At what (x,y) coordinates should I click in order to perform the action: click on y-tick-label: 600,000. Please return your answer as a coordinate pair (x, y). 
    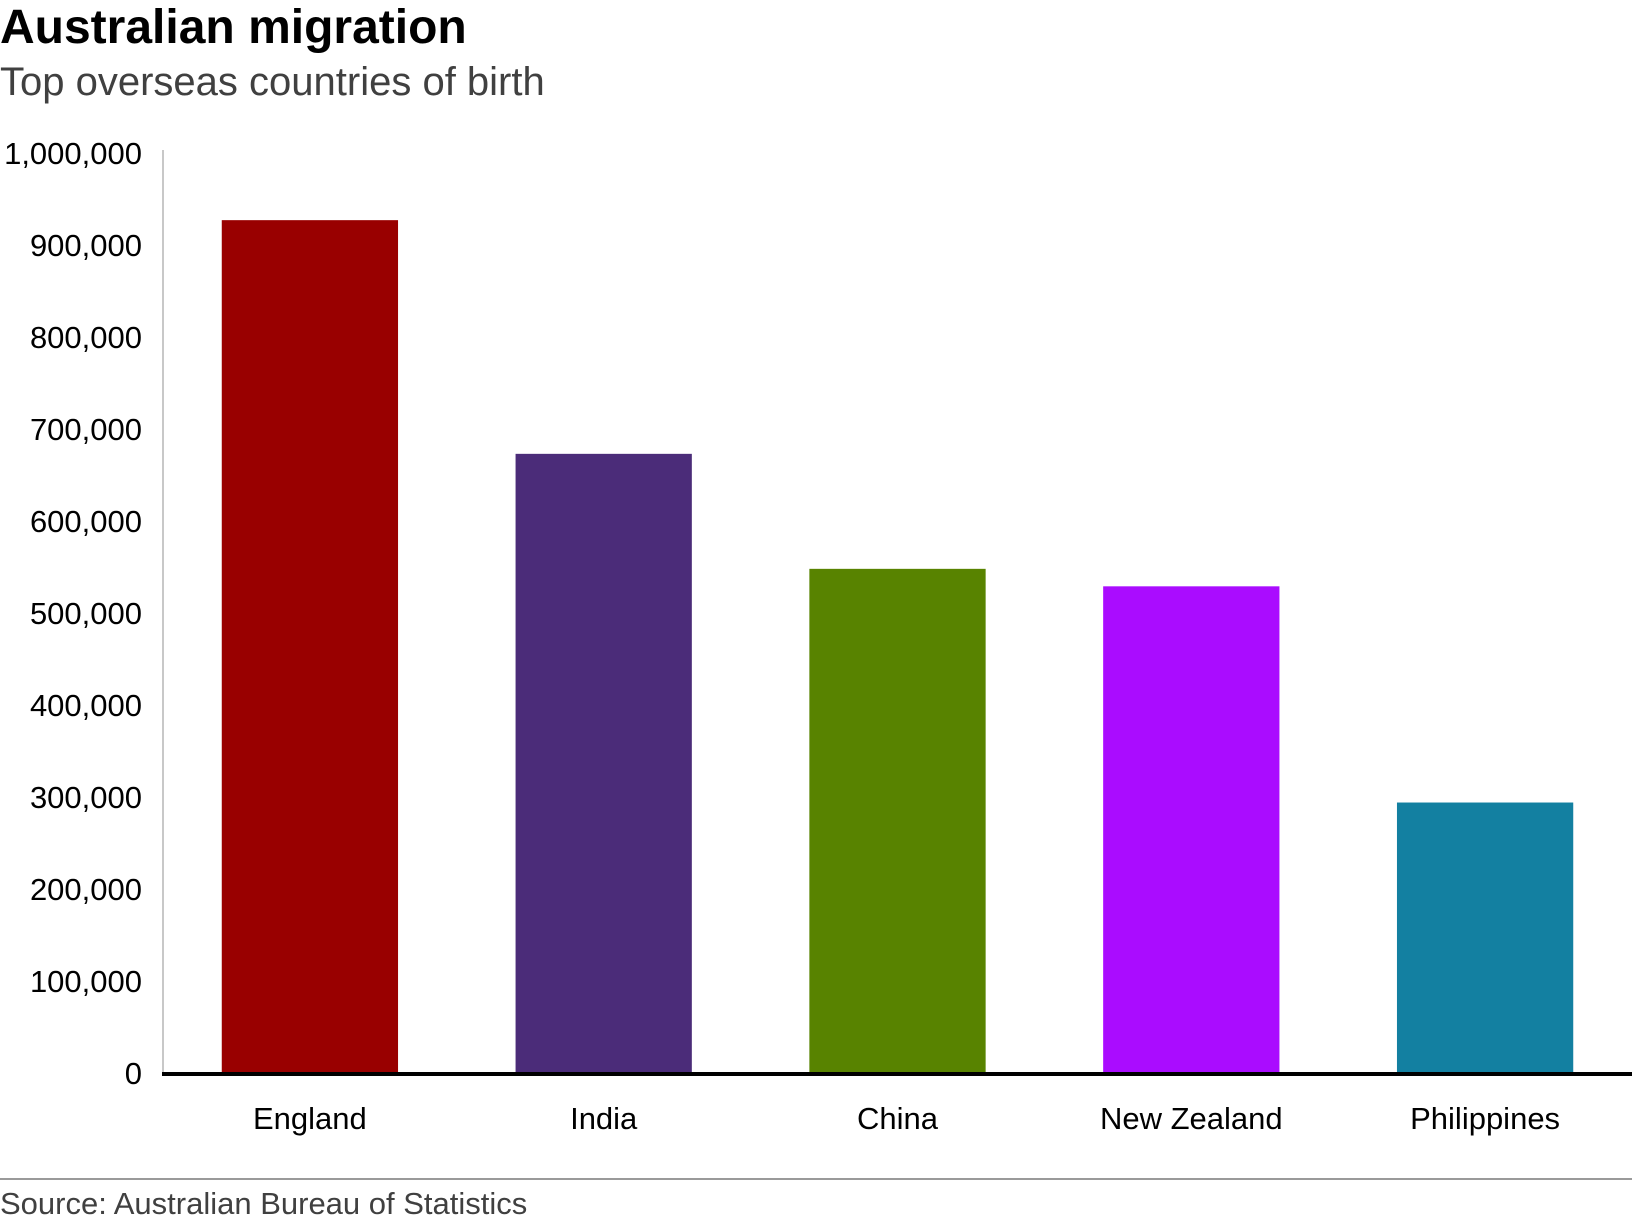
    Looking at the image, I should click on (86, 521).